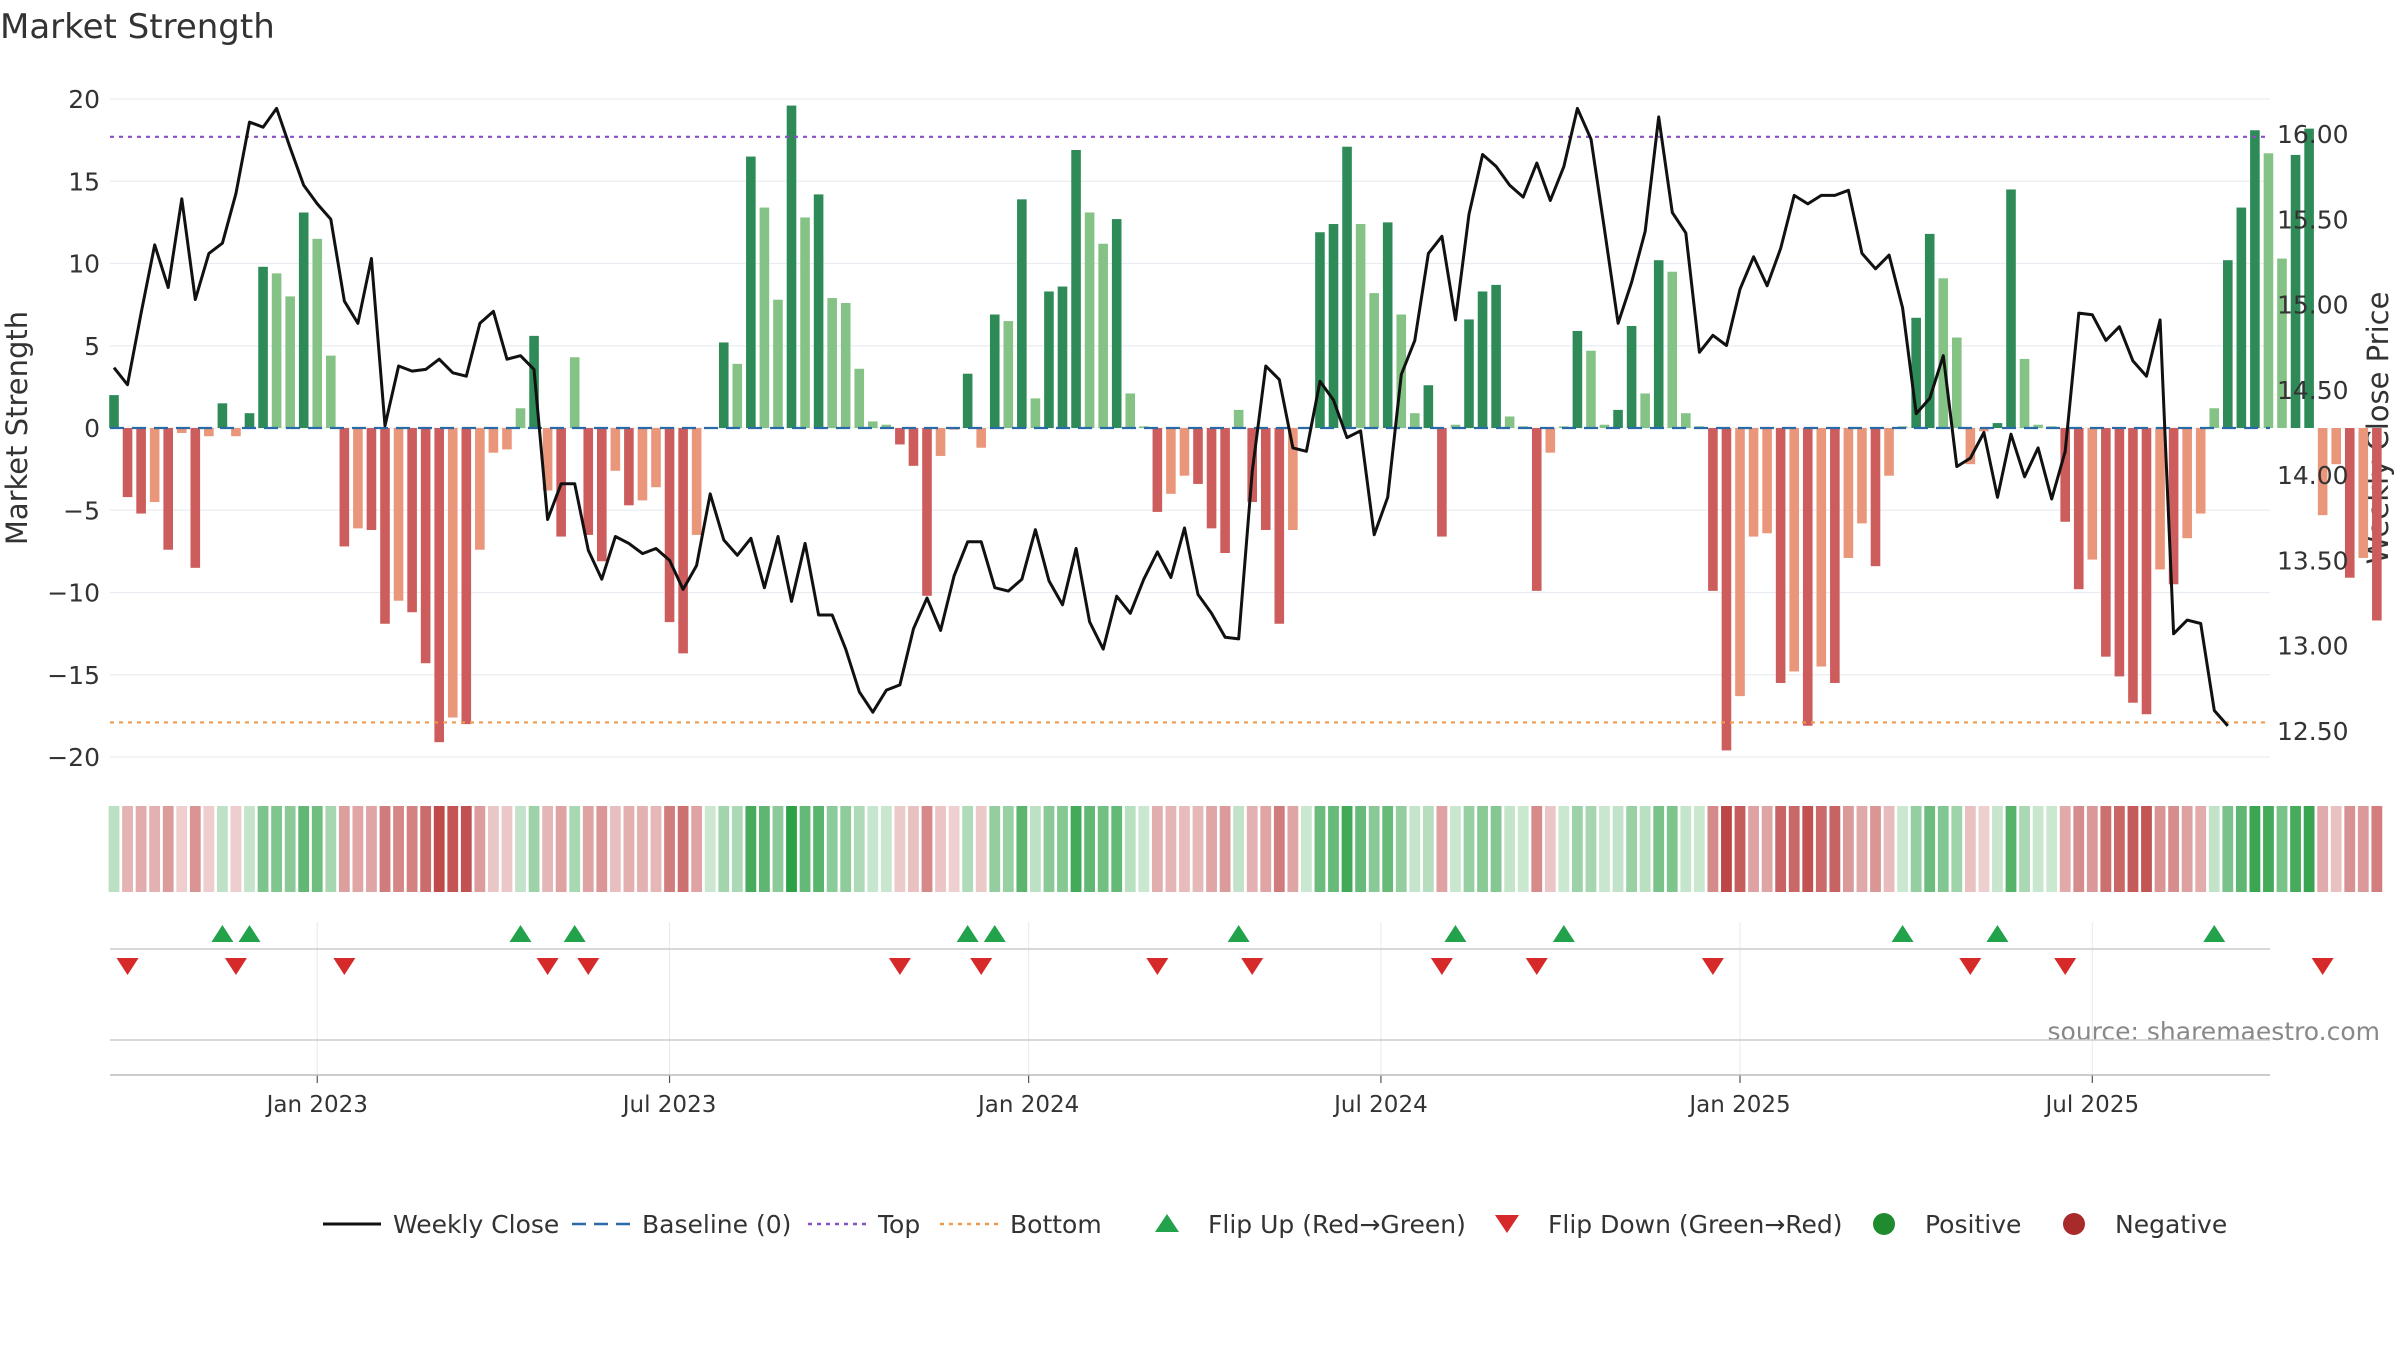  I want to click on legend-item: Baseline (0), so click(681, 1224).